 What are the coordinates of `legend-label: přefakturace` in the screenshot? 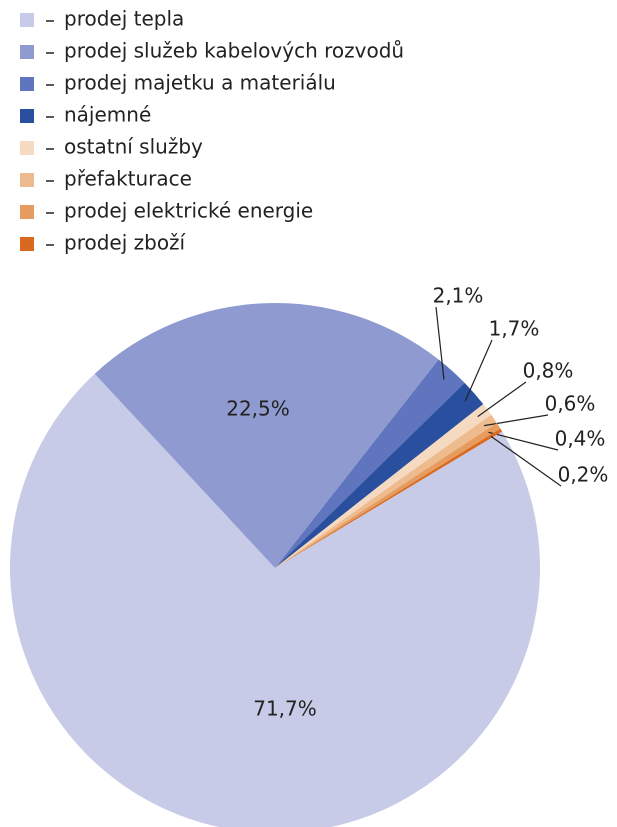 It's located at (128, 179).